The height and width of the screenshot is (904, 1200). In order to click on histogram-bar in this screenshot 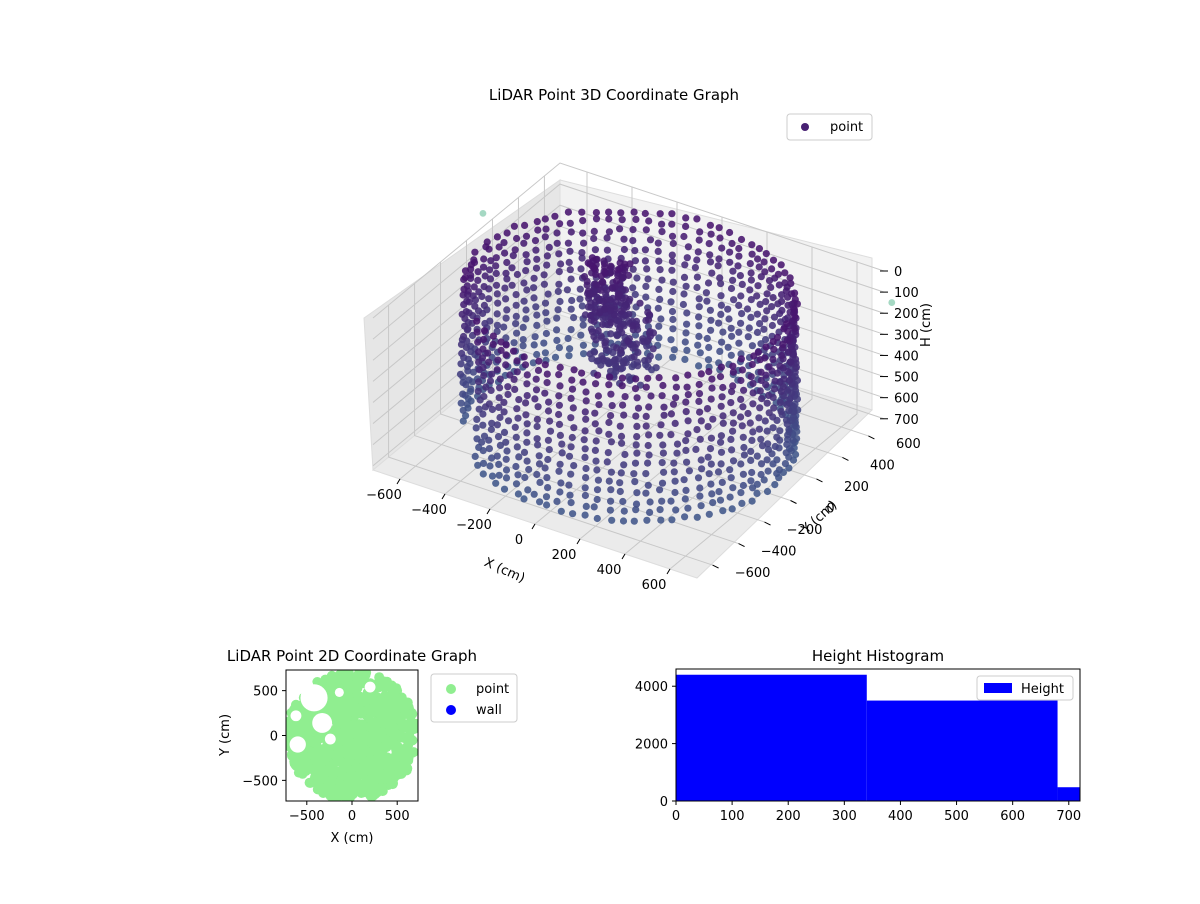, I will do `click(771, 737)`.